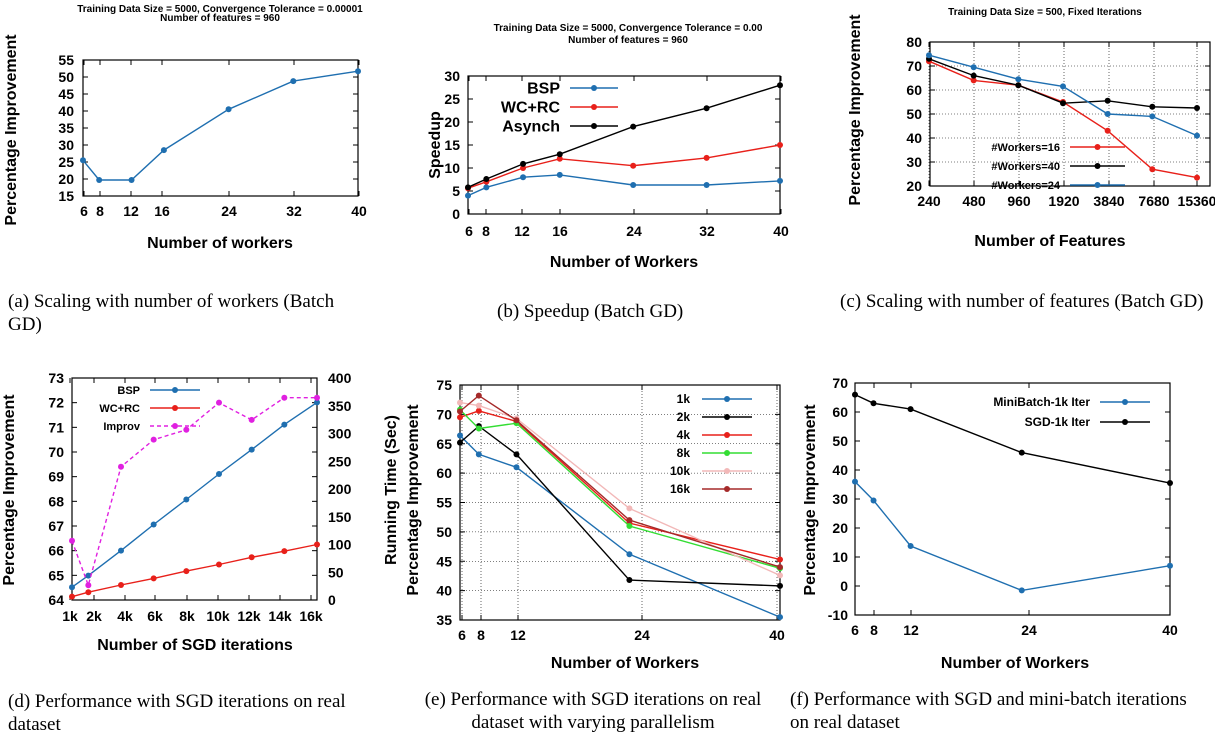 Image resolution: width=1215 pixels, height=736 pixels. Describe the element at coordinates (444, 385) in the screenshot. I see `y-tick-label: 75` at that location.